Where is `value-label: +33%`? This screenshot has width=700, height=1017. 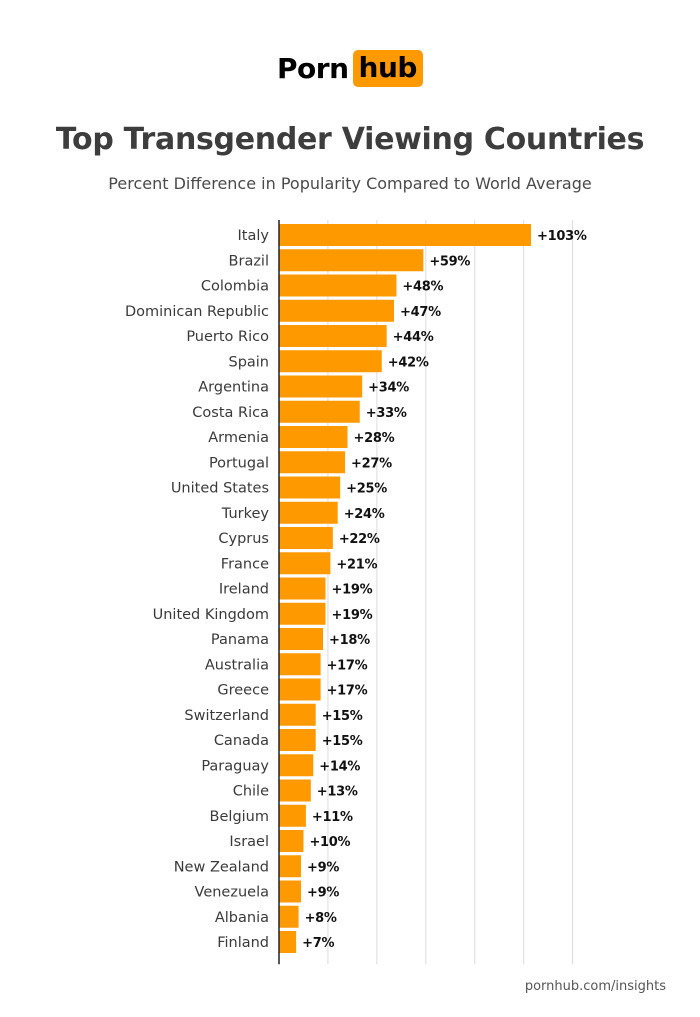
value-label: +33% is located at coordinates (386, 413).